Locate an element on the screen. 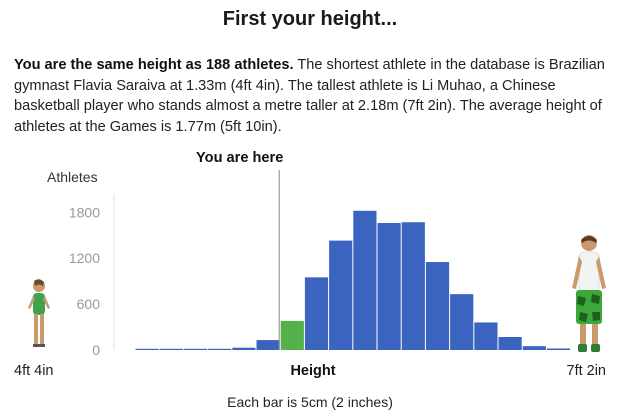 This screenshot has height=420, width=620. shortest-height-label: 4ft 4in is located at coordinates (34, 371).